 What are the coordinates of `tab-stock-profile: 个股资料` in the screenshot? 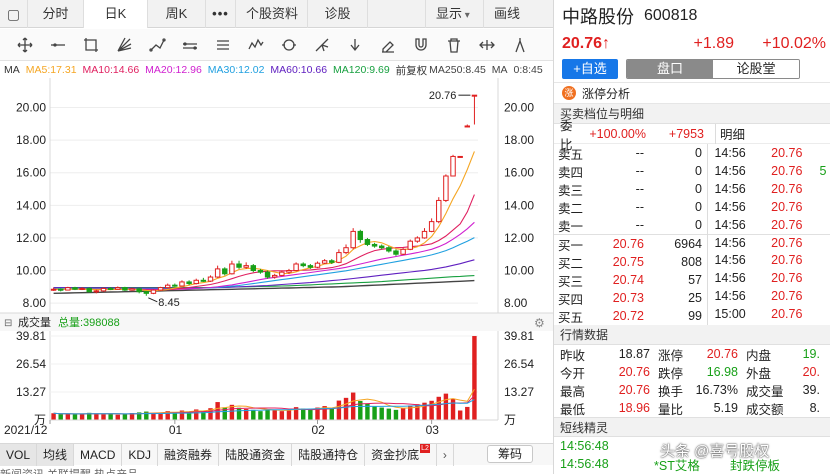 It's located at (272, 14).